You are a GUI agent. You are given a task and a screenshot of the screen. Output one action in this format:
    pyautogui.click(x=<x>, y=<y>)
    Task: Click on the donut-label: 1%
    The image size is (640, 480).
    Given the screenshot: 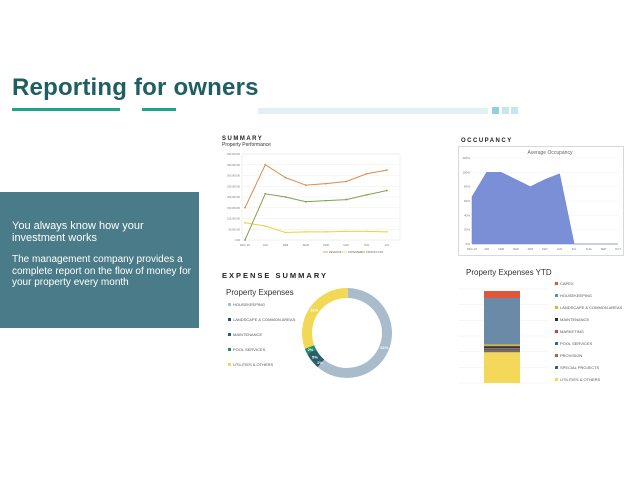 What is the action you would take?
    pyautogui.click(x=320, y=362)
    